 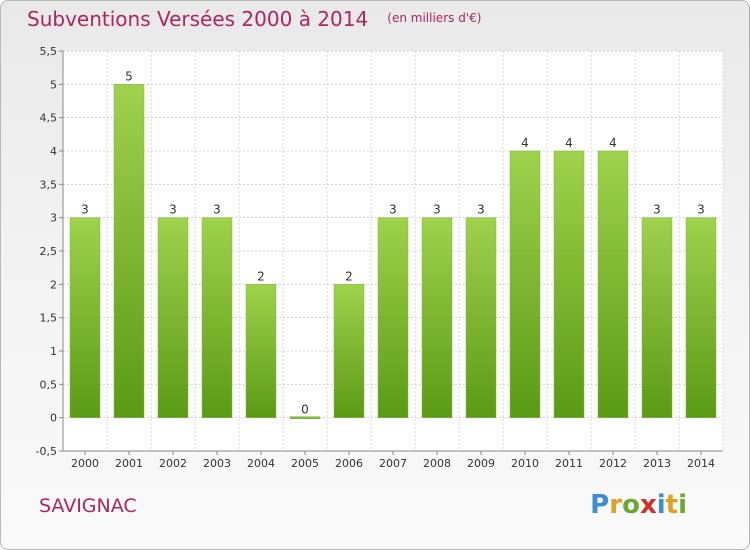 I want to click on x-tick-label: 2000, so click(x=85, y=463).